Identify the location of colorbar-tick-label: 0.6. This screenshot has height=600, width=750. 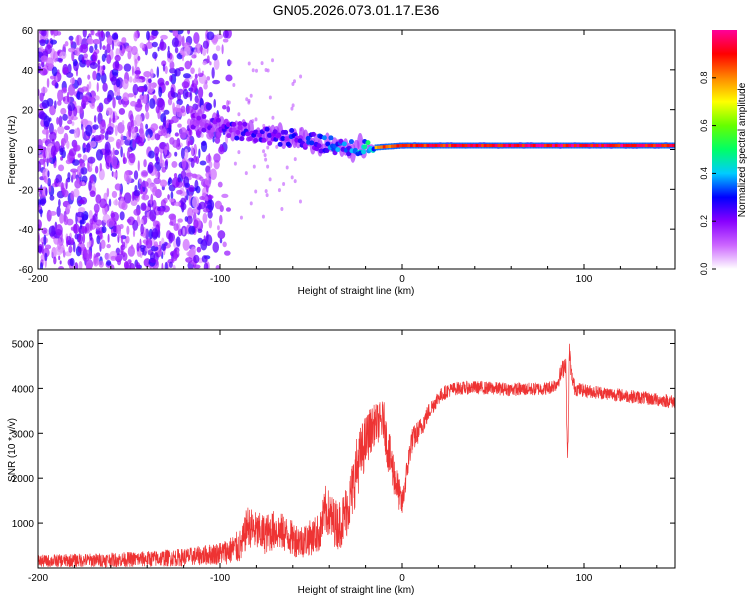
(704, 125).